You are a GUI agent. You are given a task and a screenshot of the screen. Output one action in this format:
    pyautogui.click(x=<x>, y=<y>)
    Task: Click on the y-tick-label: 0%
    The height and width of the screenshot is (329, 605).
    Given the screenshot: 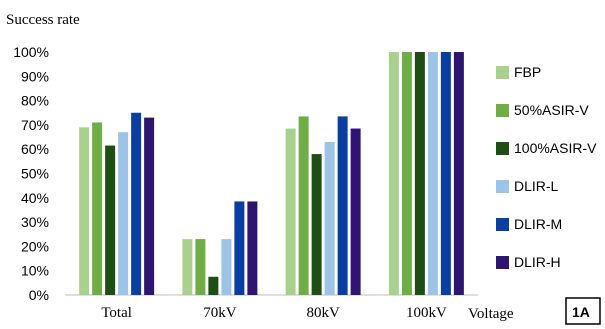 What is the action you would take?
    pyautogui.click(x=39, y=295)
    